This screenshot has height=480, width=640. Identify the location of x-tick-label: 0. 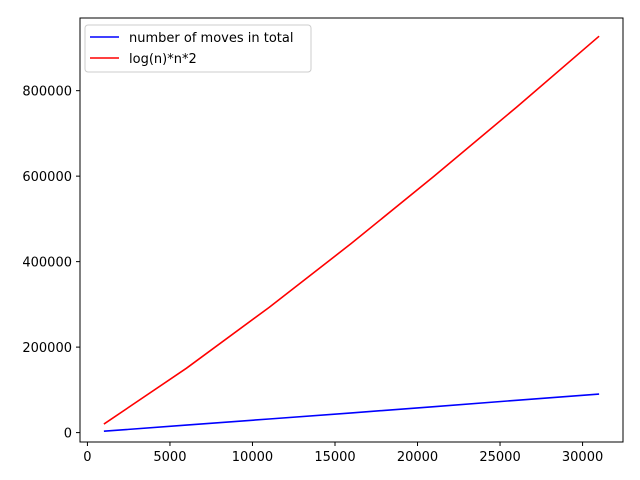
(87, 457).